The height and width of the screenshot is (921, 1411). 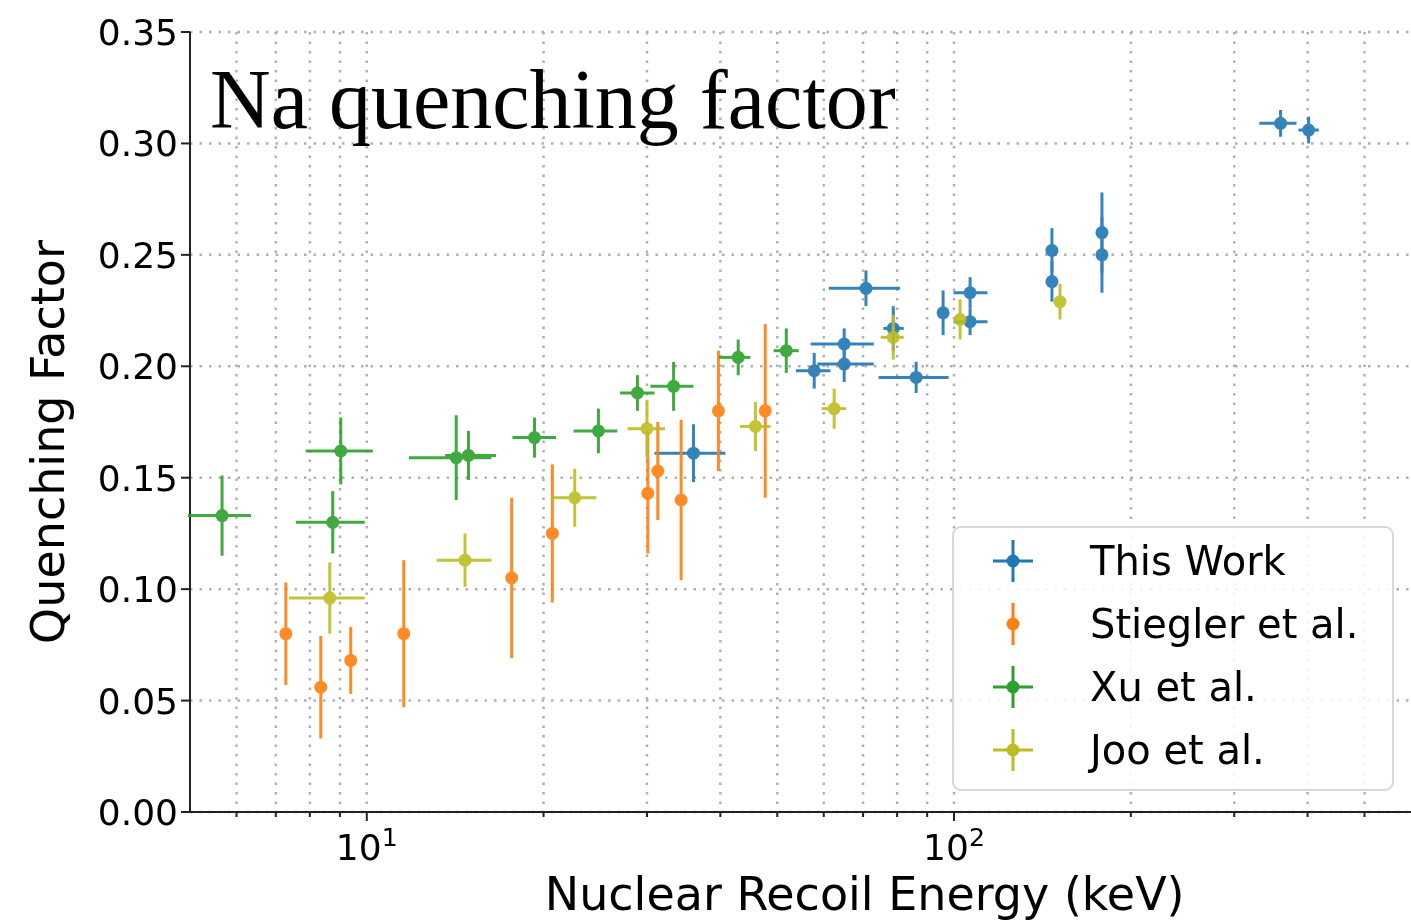 What do you see at coordinates (1176, 750) in the screenshot?
I see `legend-label: Joo et al.` at bounding box center [1176, 750].